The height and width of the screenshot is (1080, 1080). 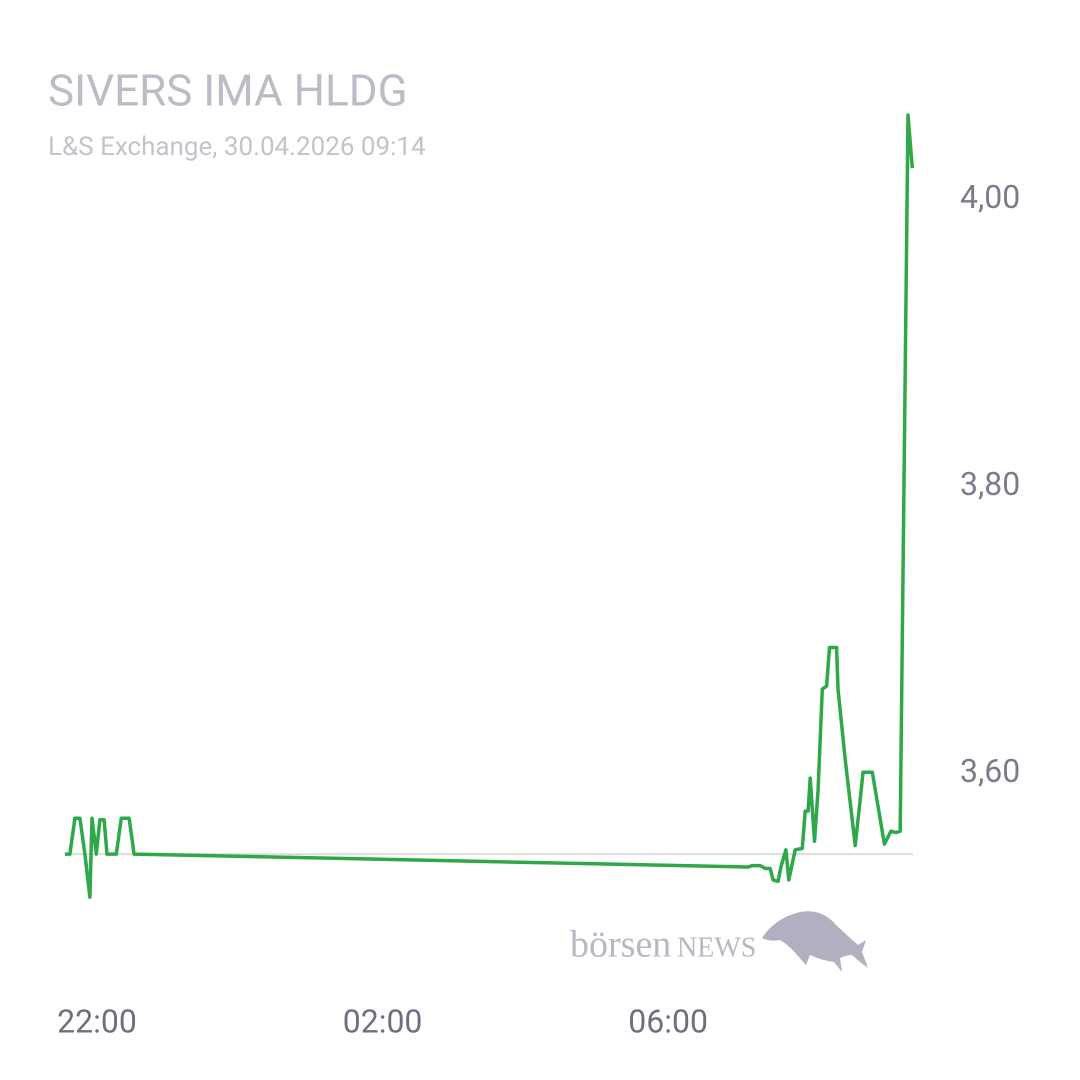 What do you see at coordinates (668, 1021) in the screenshot?
I see `x-tick-label: 06:00` at bounding box center [668, 1021].